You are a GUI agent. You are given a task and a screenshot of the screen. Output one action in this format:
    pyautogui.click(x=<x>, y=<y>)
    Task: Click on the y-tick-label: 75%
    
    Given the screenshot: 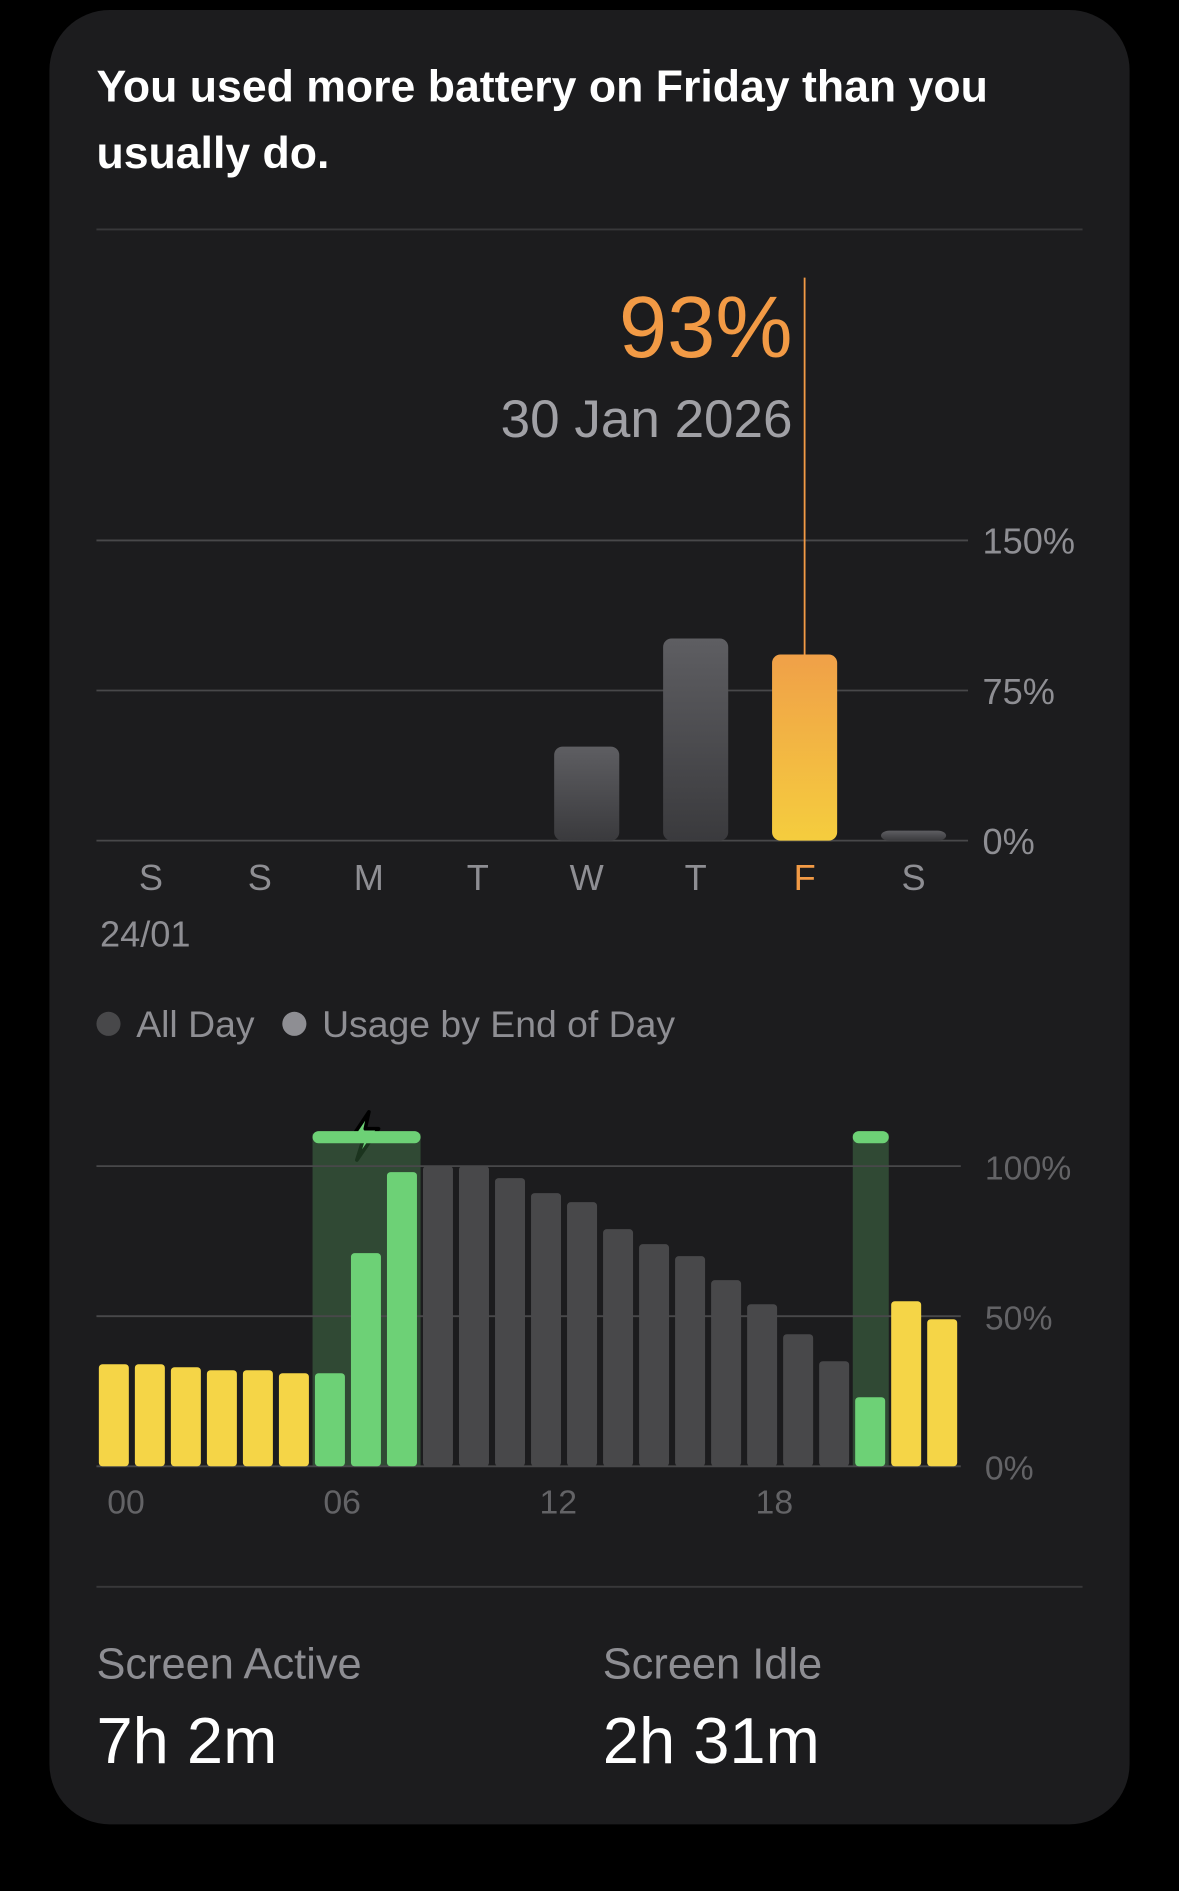 What is the action you would take?
    pyautogui.click(x=1019, y=691)
    